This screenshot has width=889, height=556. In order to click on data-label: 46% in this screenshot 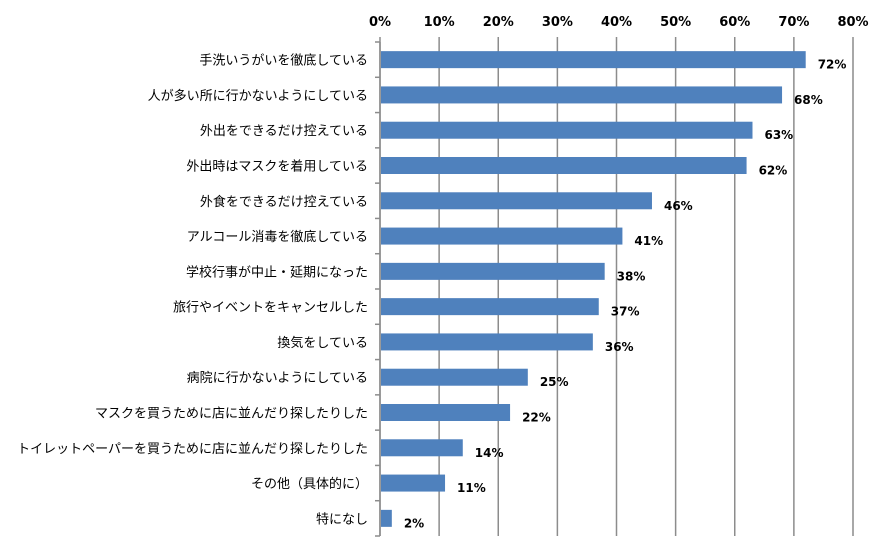, I will do `click(678, 206)`.